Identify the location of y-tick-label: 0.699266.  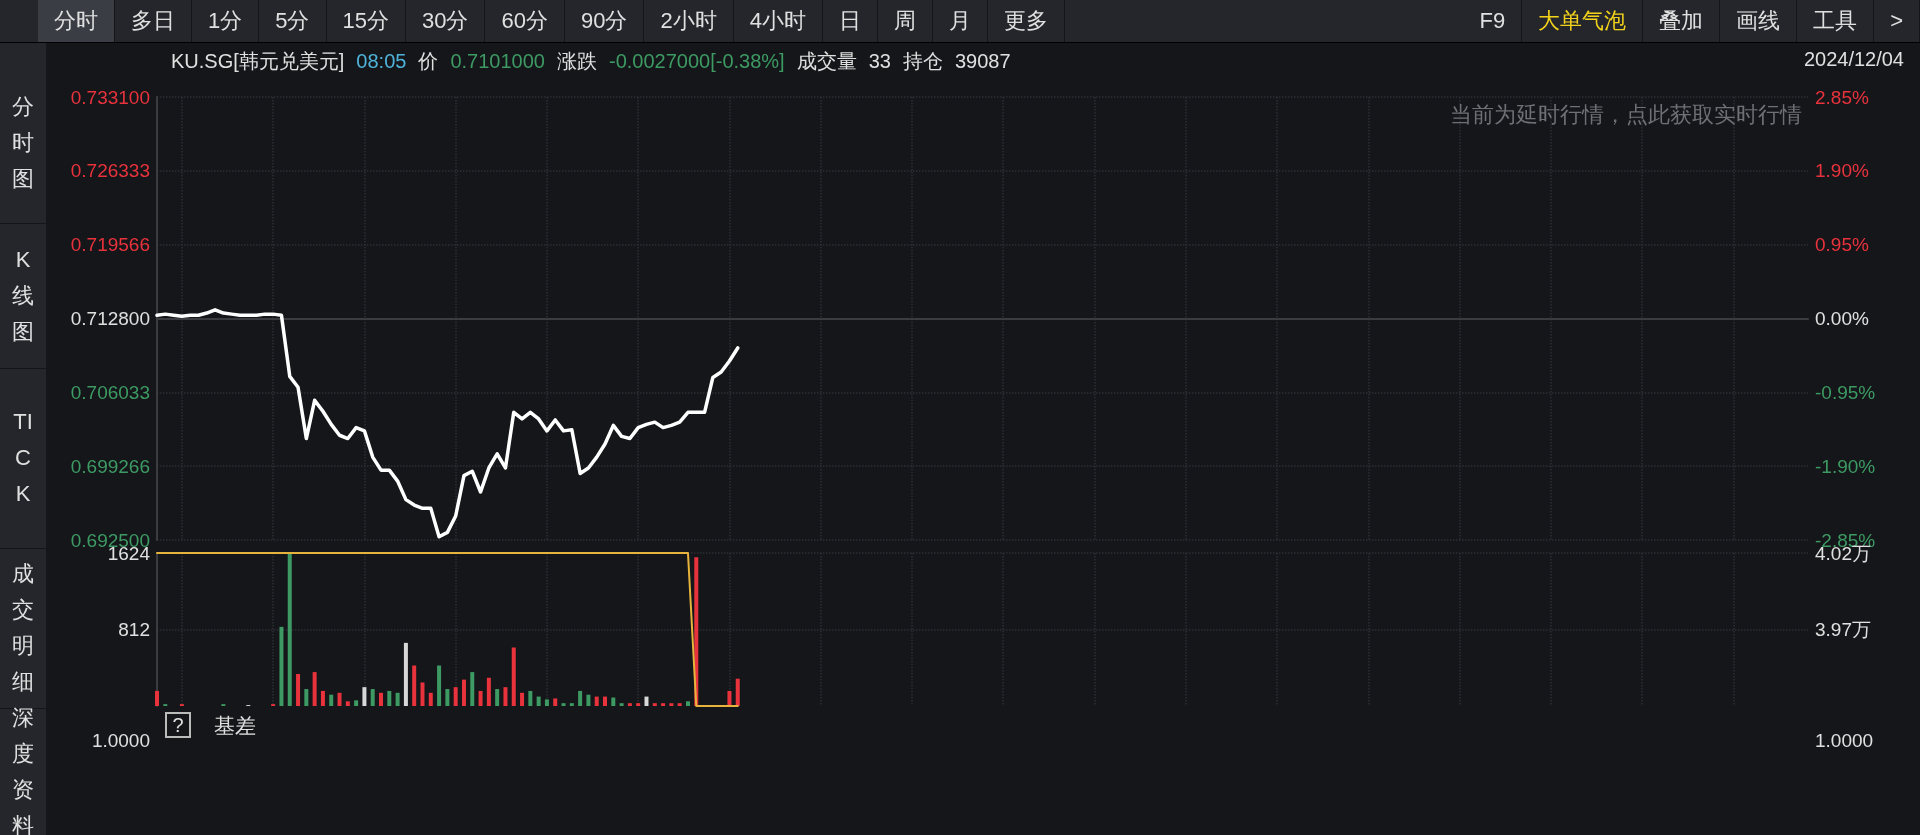
(110, 466).